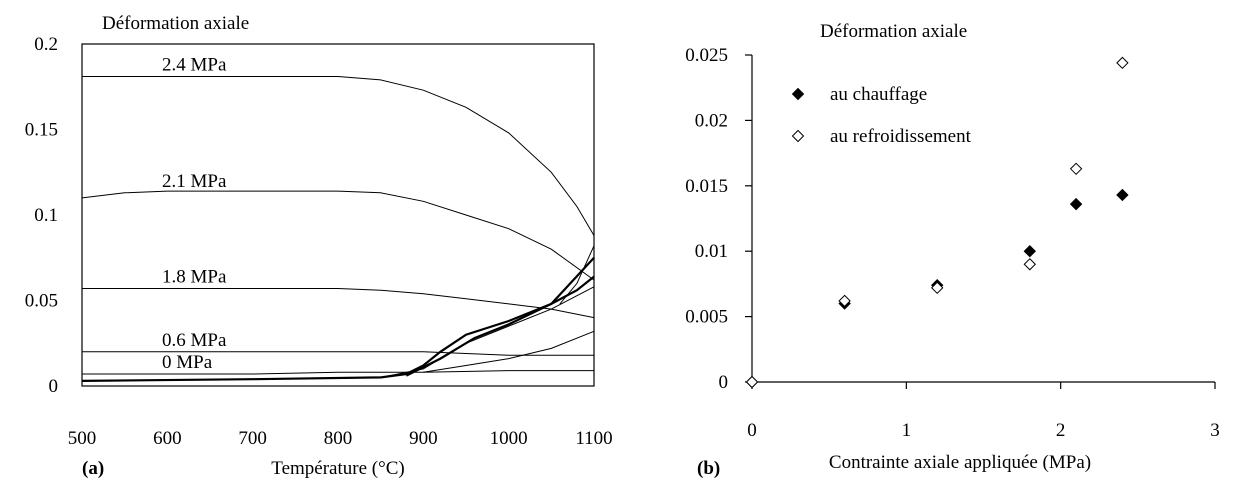 Image resolution: width=1234 pixels, height=487 pixels. I want to click on plot-b-legend-entry: au chauffage, so click(878, 94).